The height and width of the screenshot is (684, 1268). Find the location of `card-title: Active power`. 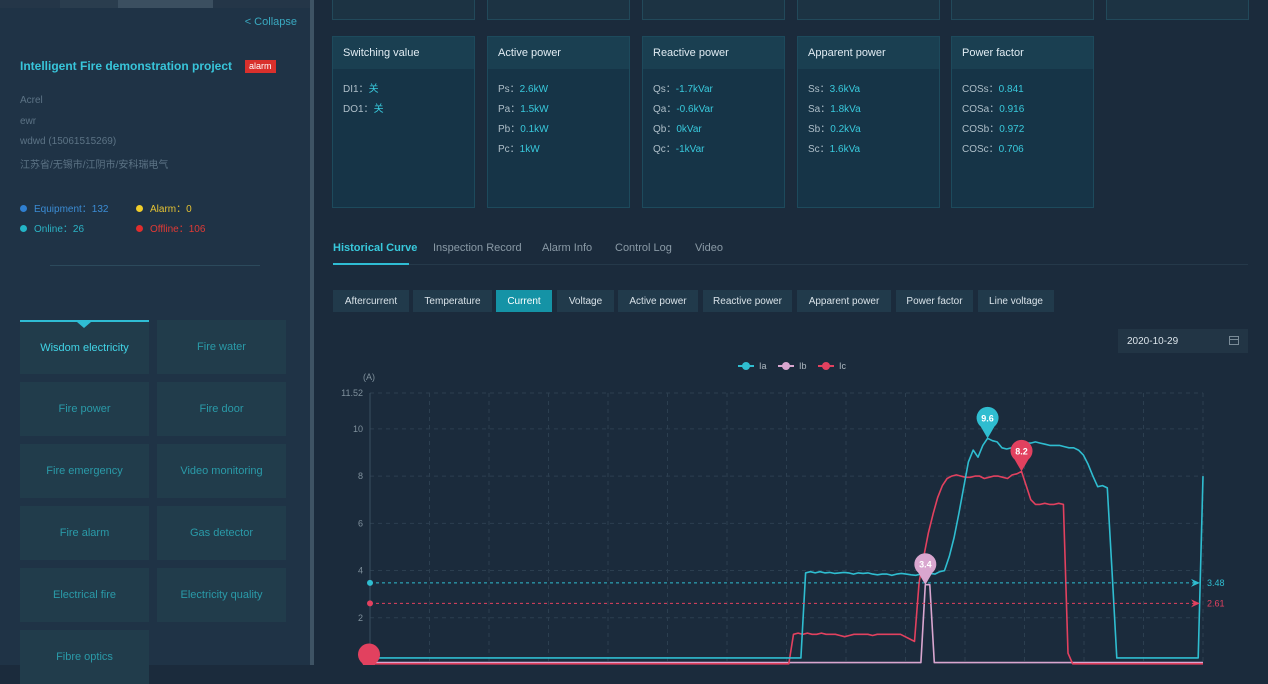

card-title: Active power is located at coordinates (558, 53).